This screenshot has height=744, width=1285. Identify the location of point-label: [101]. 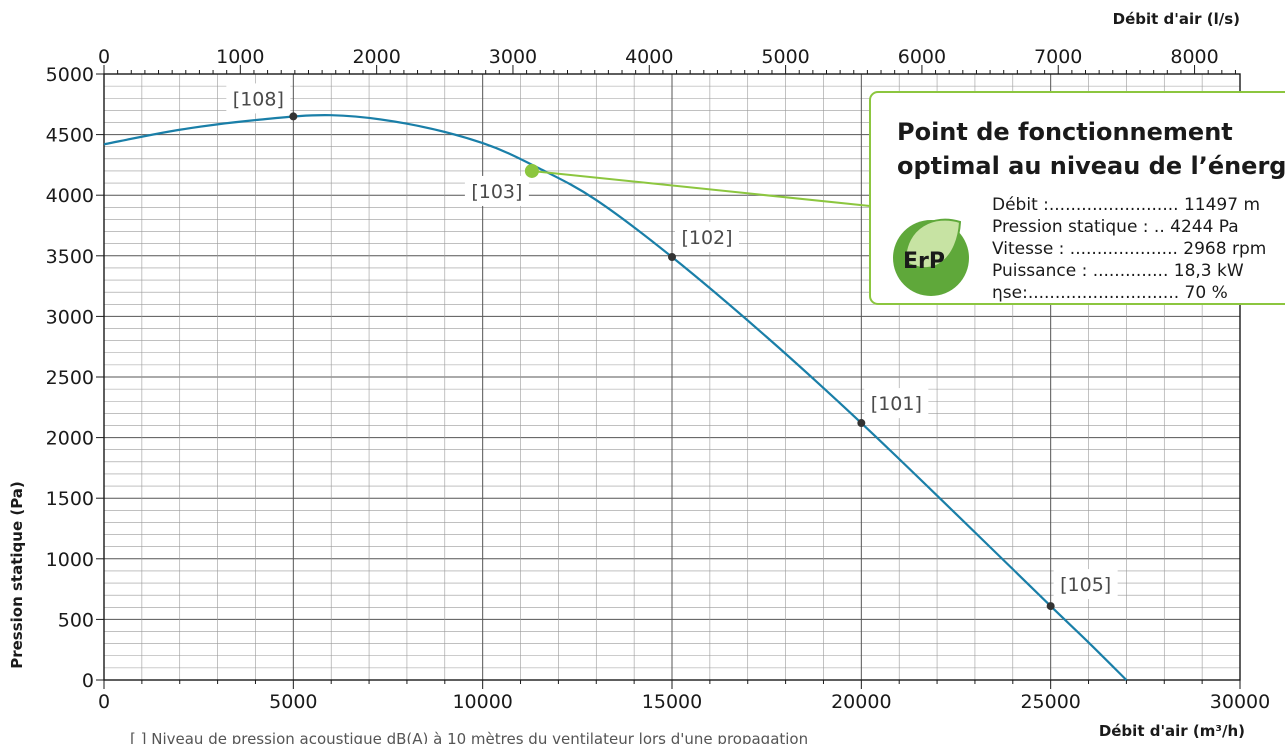
(896, 404).